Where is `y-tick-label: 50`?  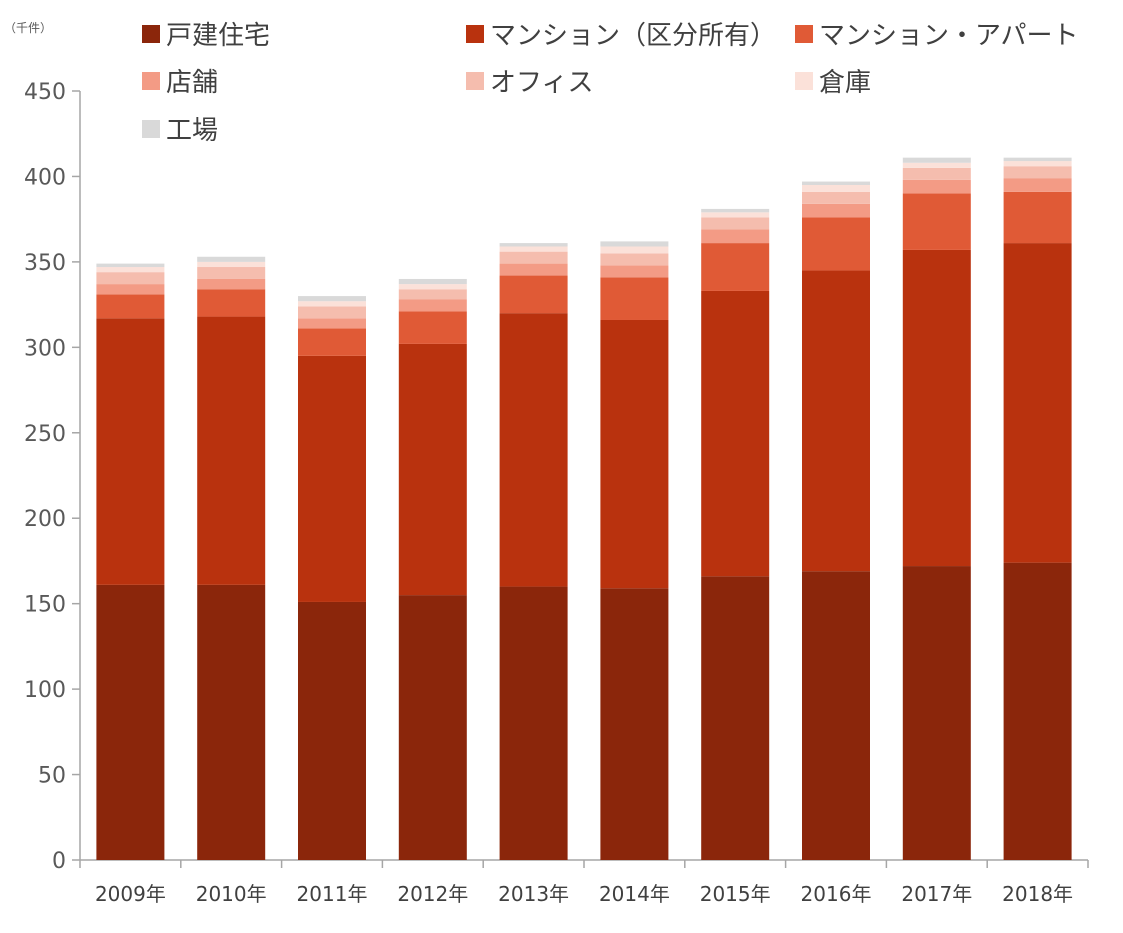
y-tick-label: 50 is located at coordinates (52, 776).